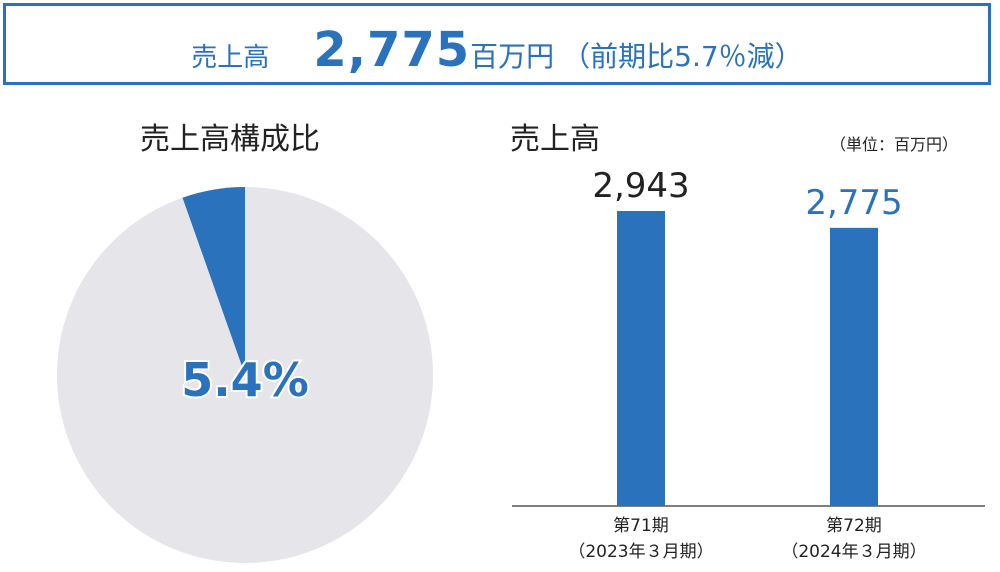 This screenshot has width=1000, height=572. What do you see at coordinates (641, 526) in the screenshot?
I see `x-tick-label-0-line1: 第71期` at bounding box center [641, 526].